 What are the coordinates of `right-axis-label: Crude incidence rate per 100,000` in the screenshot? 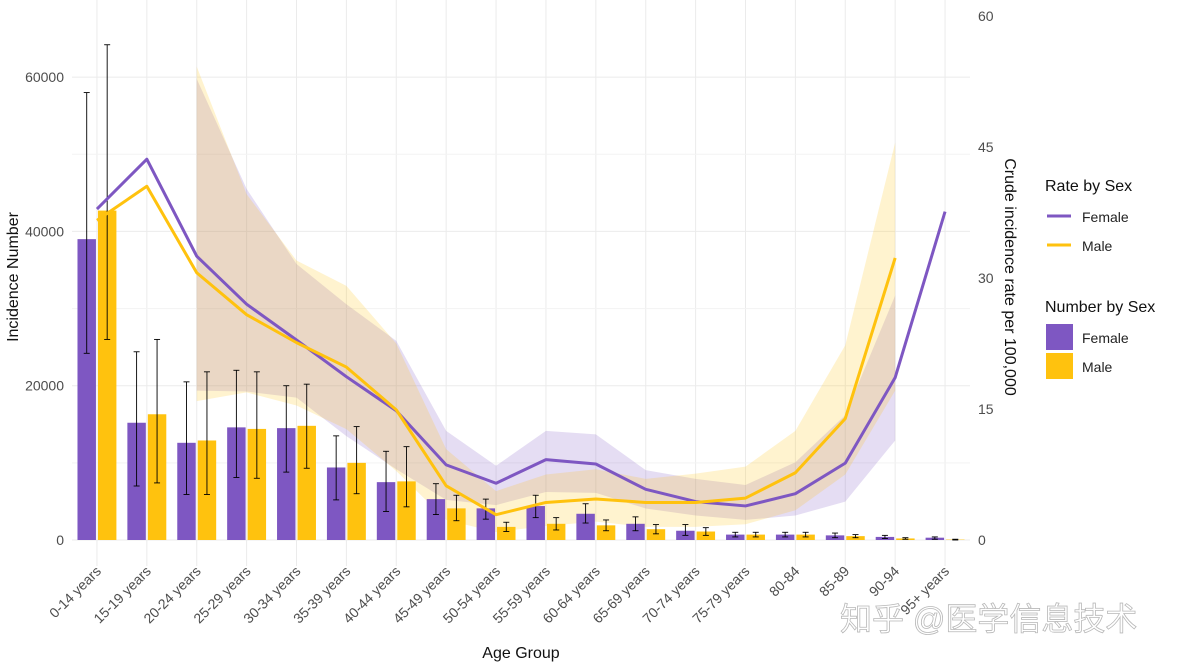 It's located at (1009, 277).